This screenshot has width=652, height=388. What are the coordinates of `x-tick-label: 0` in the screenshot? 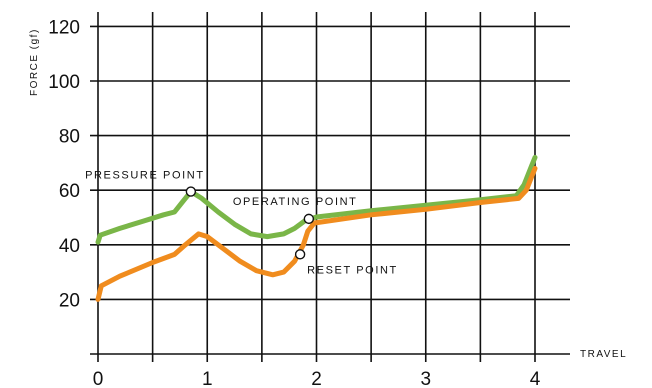 It's located at (98, 378).